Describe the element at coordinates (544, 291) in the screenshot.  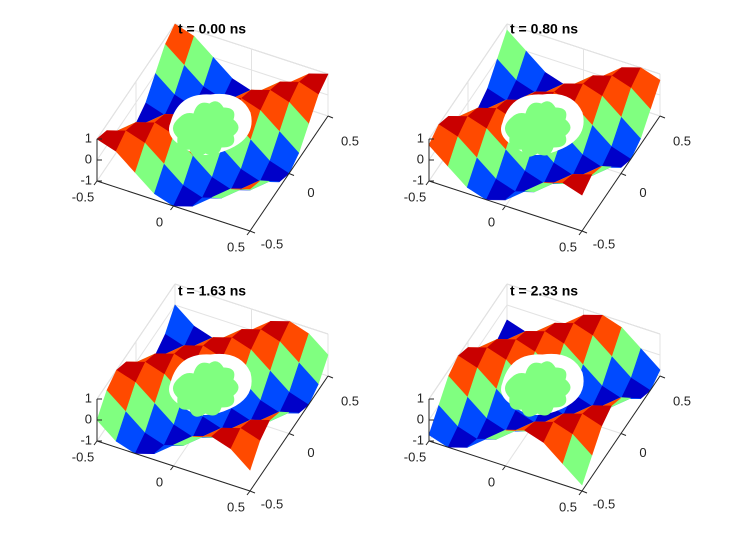
I see `chart-title: t = 2.33 ns` at that location.